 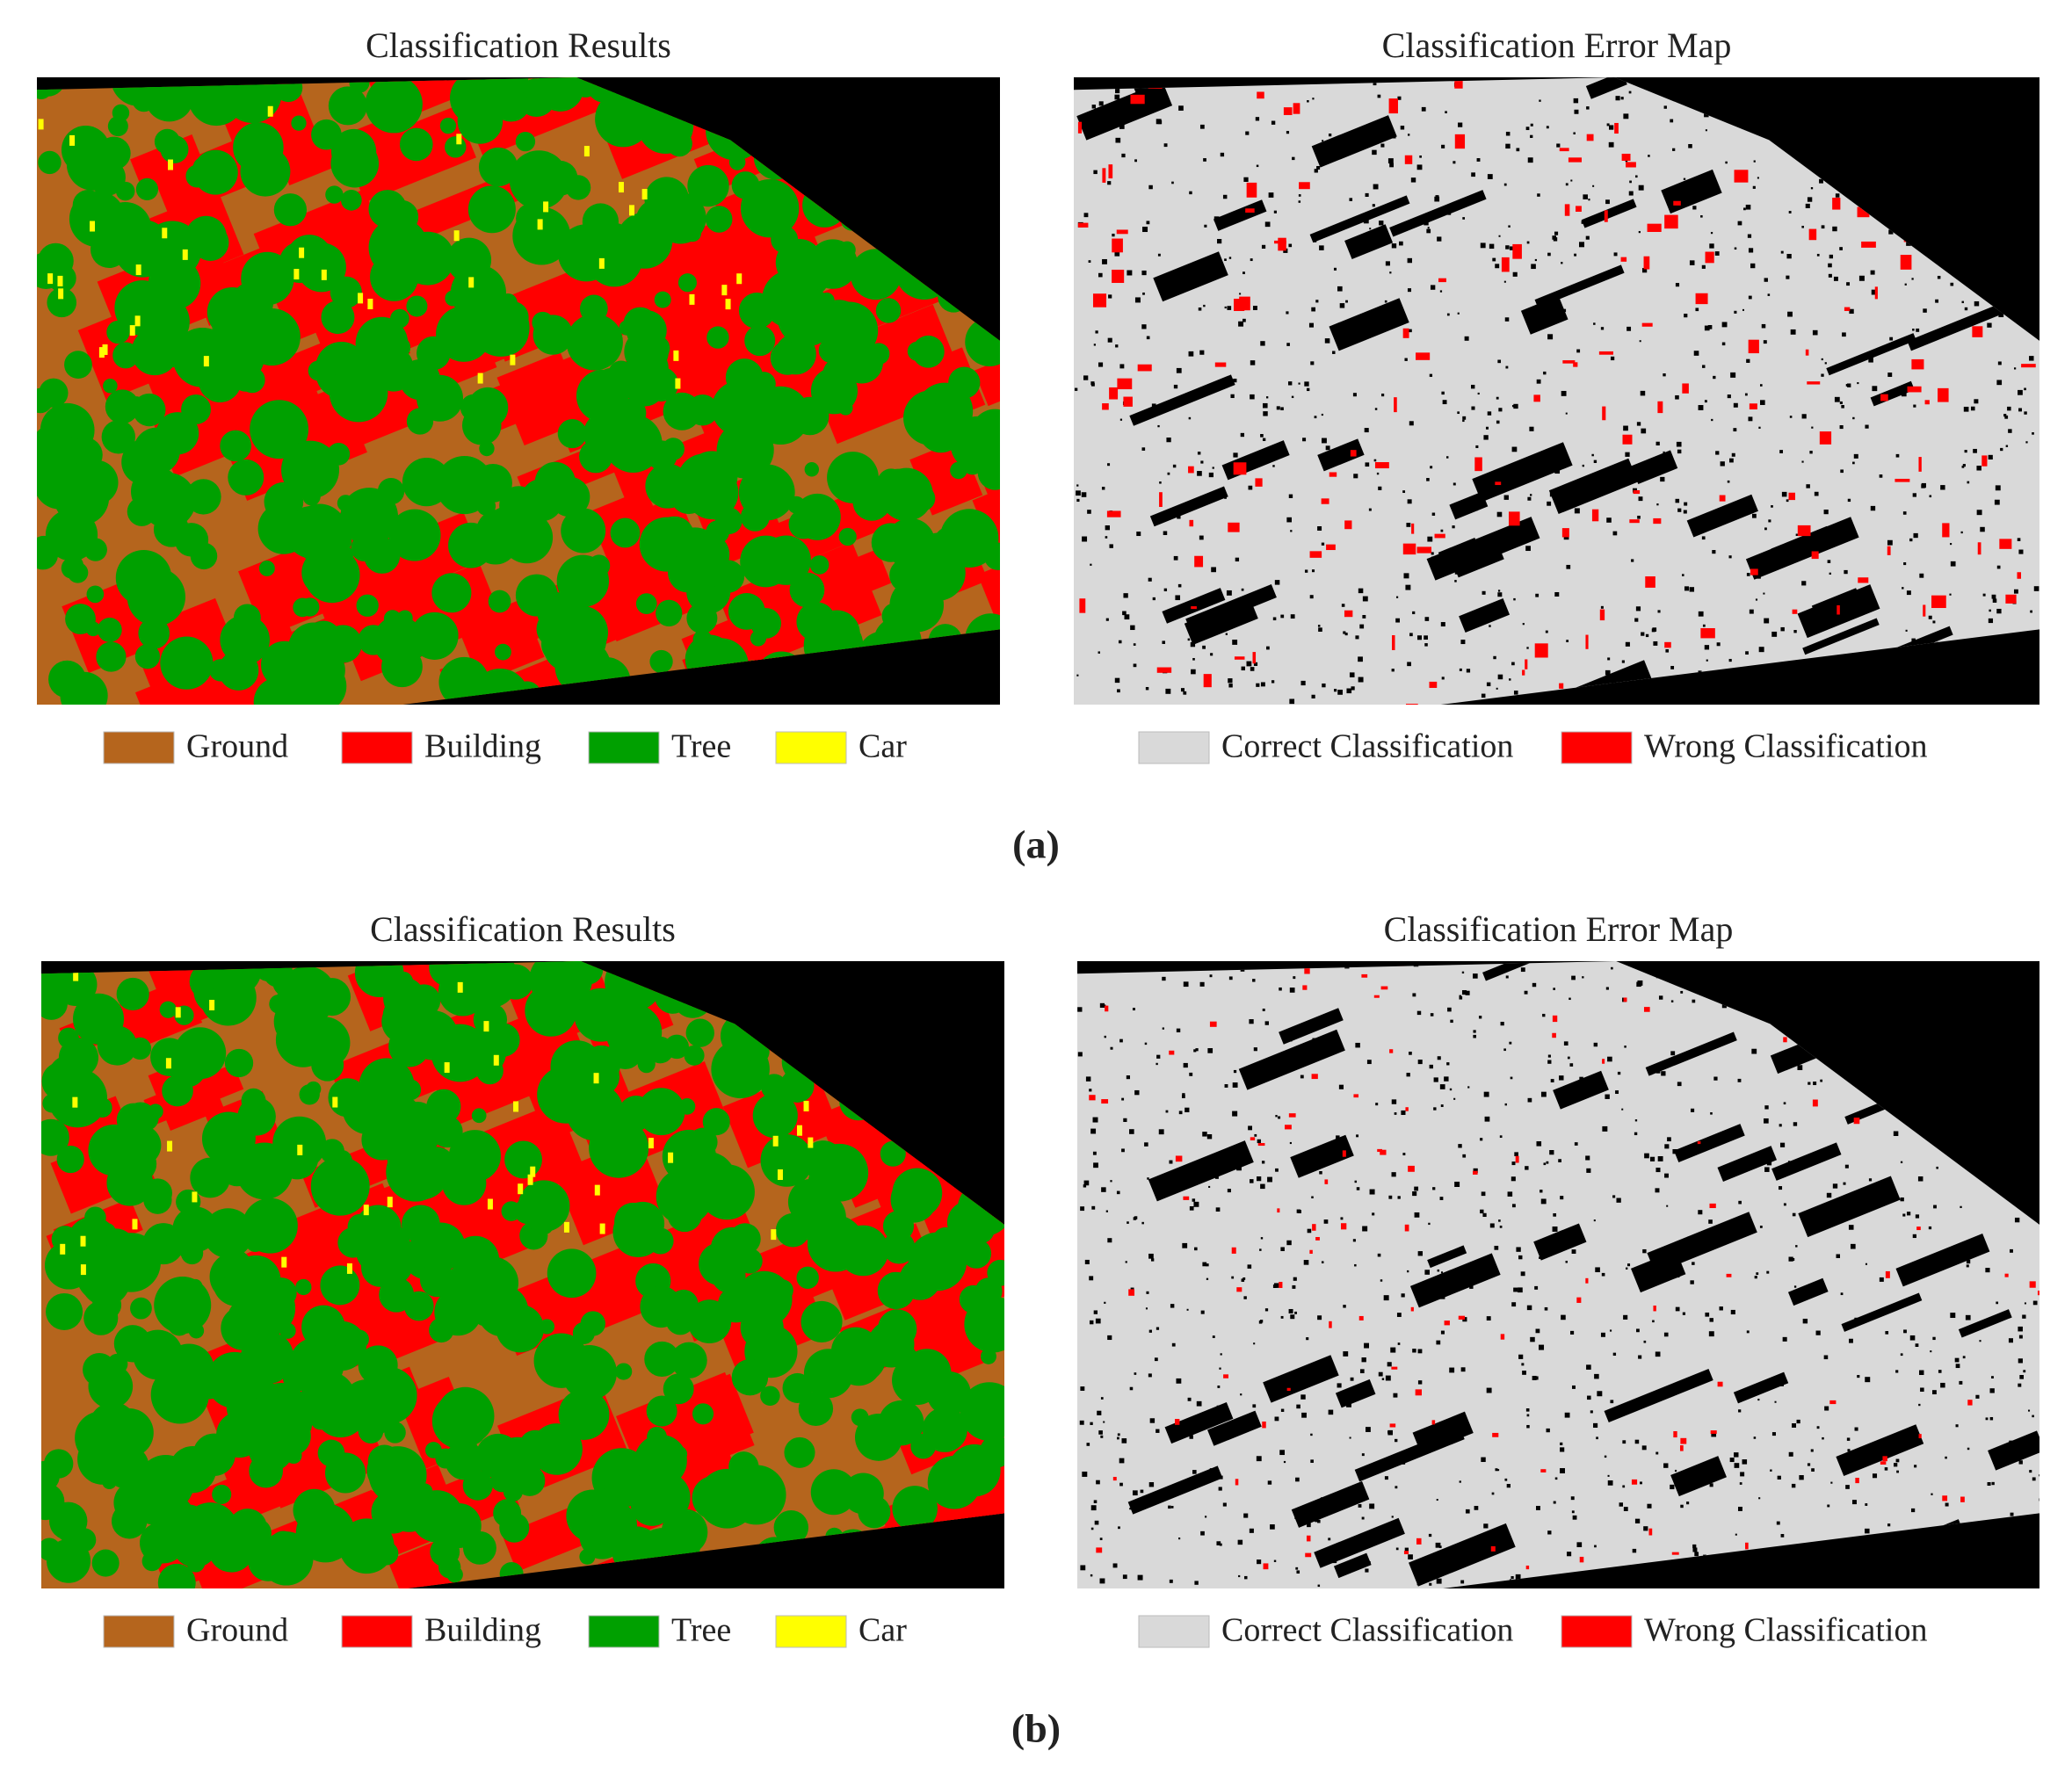 What do you see at coordinates (1000, 1270) in the screenshot?
I see `building` at bounding box center [1000, 1270].